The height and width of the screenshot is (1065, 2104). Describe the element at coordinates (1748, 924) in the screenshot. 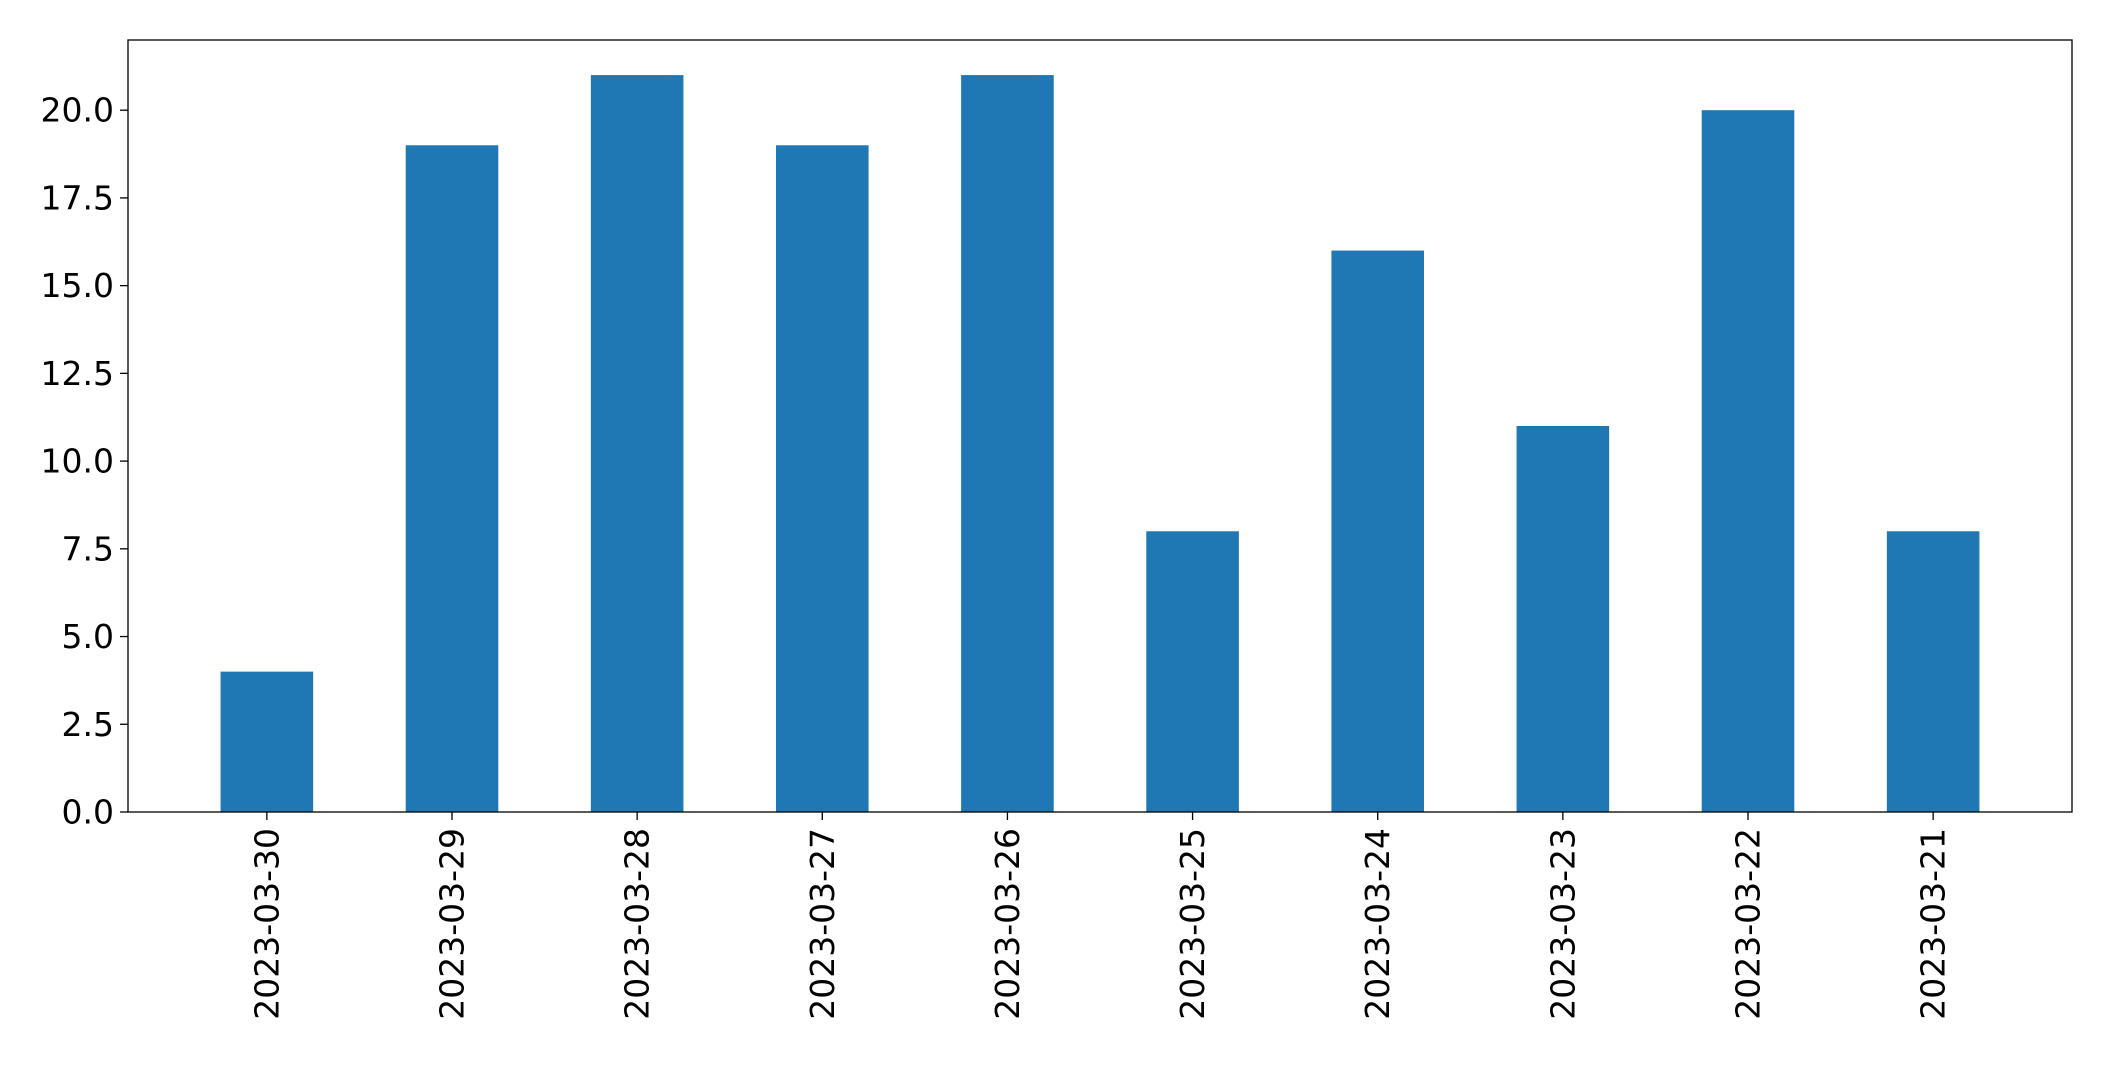

I see `x-tick-label-2023-03-22: 2023-03-22` at that location.